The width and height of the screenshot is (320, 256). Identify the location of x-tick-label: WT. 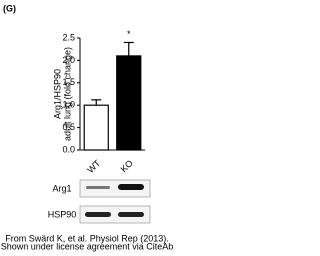
(93, 166).